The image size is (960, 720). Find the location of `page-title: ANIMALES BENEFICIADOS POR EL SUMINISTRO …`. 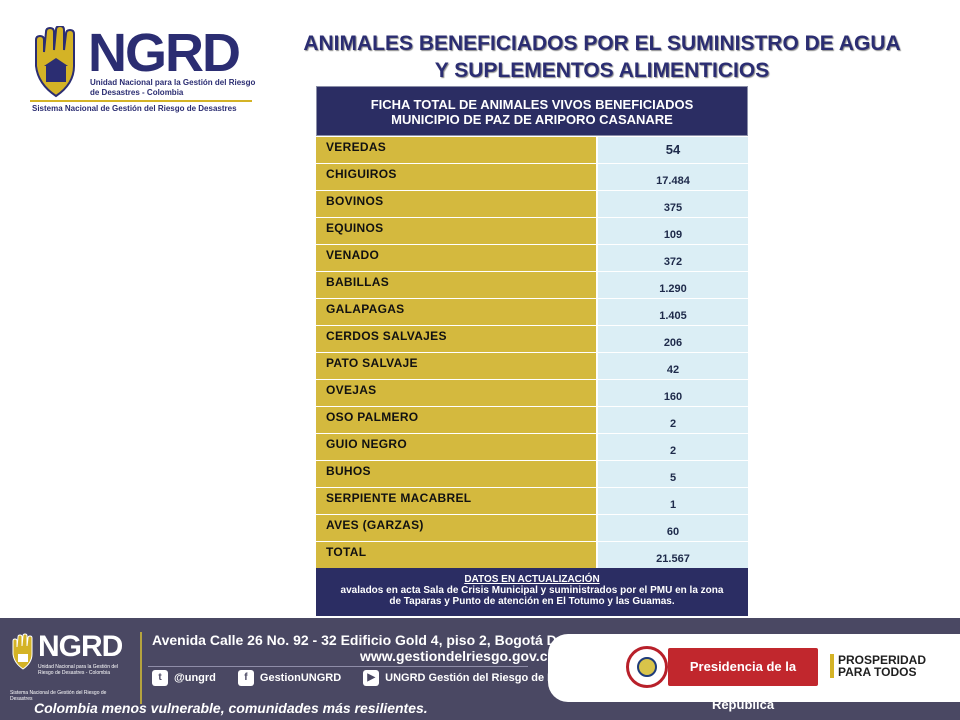

page-title: ANIMALES BENEFICIADOS POR EL SUMINISTRO … is located at coordinates (602, 57).